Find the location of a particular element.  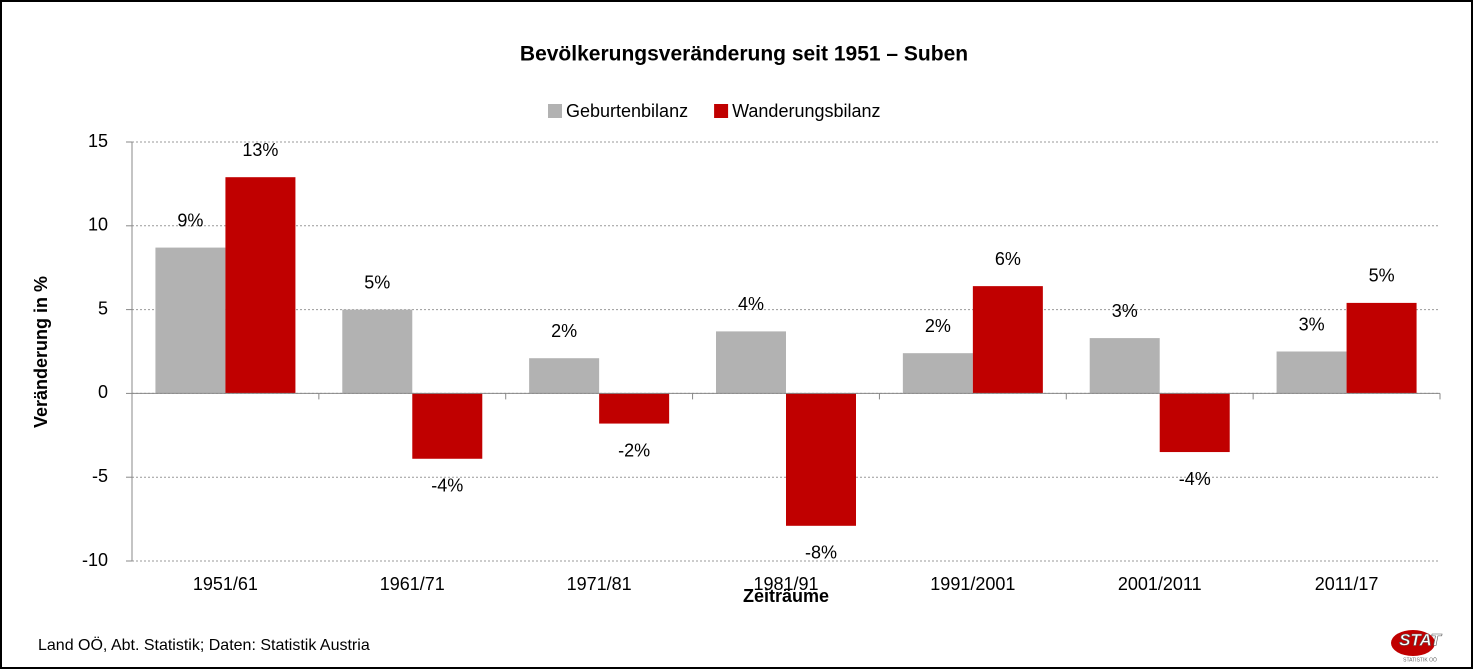

x-tick-label: 1951/61 is located at coordinates (225, 584).